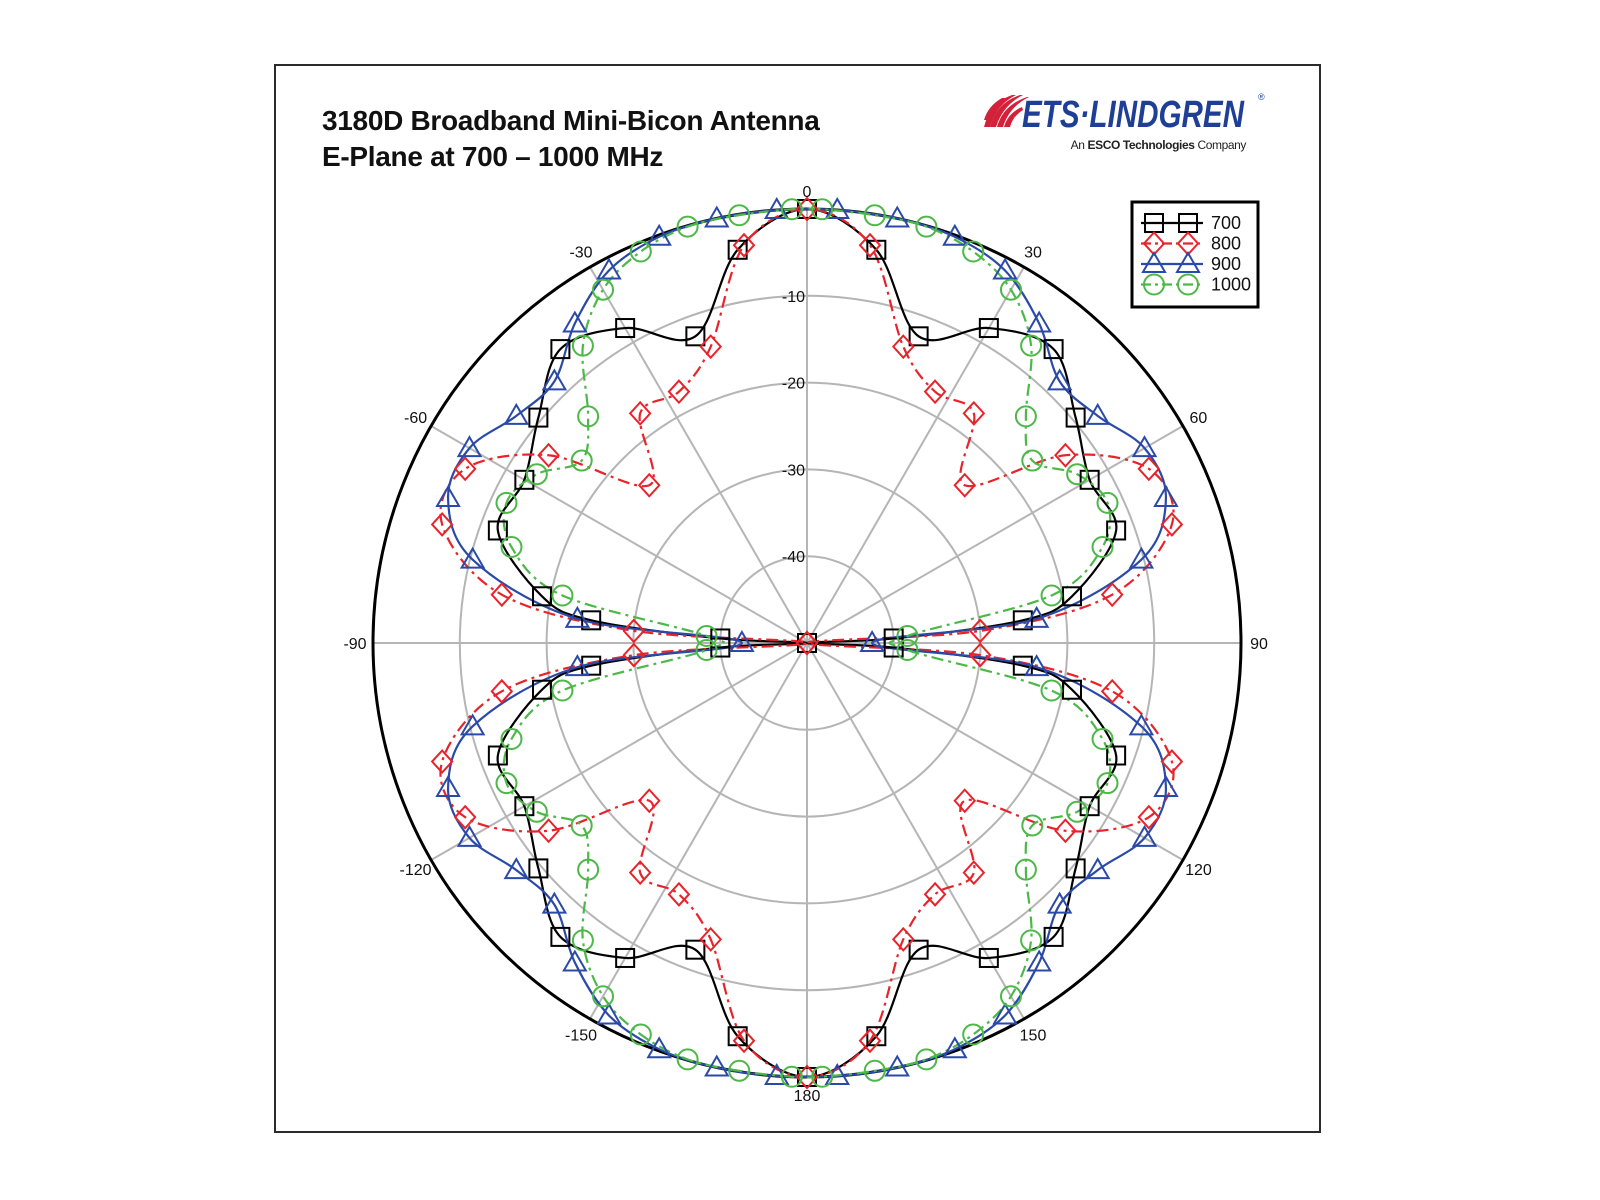 This screenshot has height=1200, width=1600. What do you see at coordinates (1198, 870) in the screenshot?
I see `angular-tick-label: 120` at bounding box center [1198, 870].